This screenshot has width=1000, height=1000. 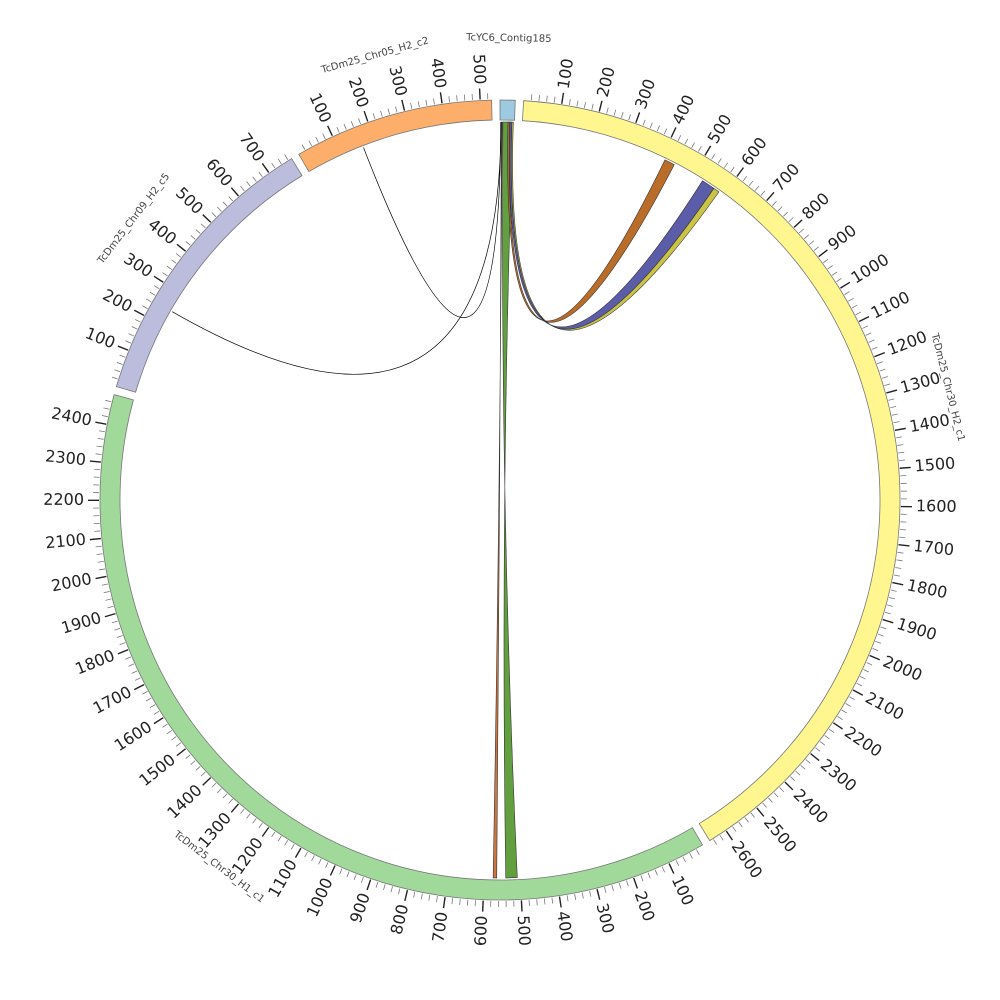 I want to click on tick-label: 200, so click(x=118, y=300).